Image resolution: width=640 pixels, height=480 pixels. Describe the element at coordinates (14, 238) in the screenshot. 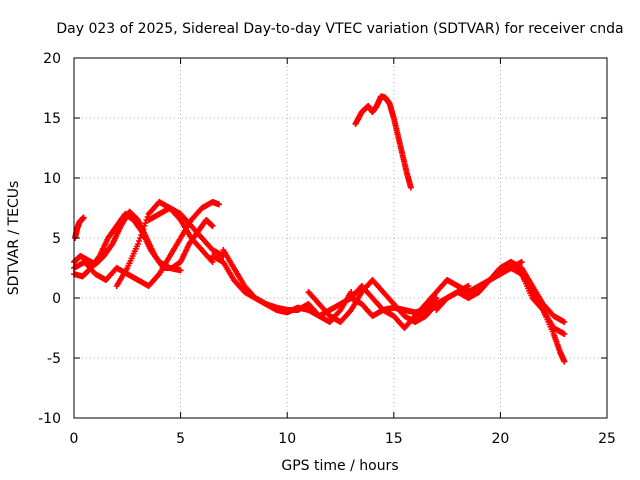

I see `y-axis-label: SDTVAR / TECUs` at that location.